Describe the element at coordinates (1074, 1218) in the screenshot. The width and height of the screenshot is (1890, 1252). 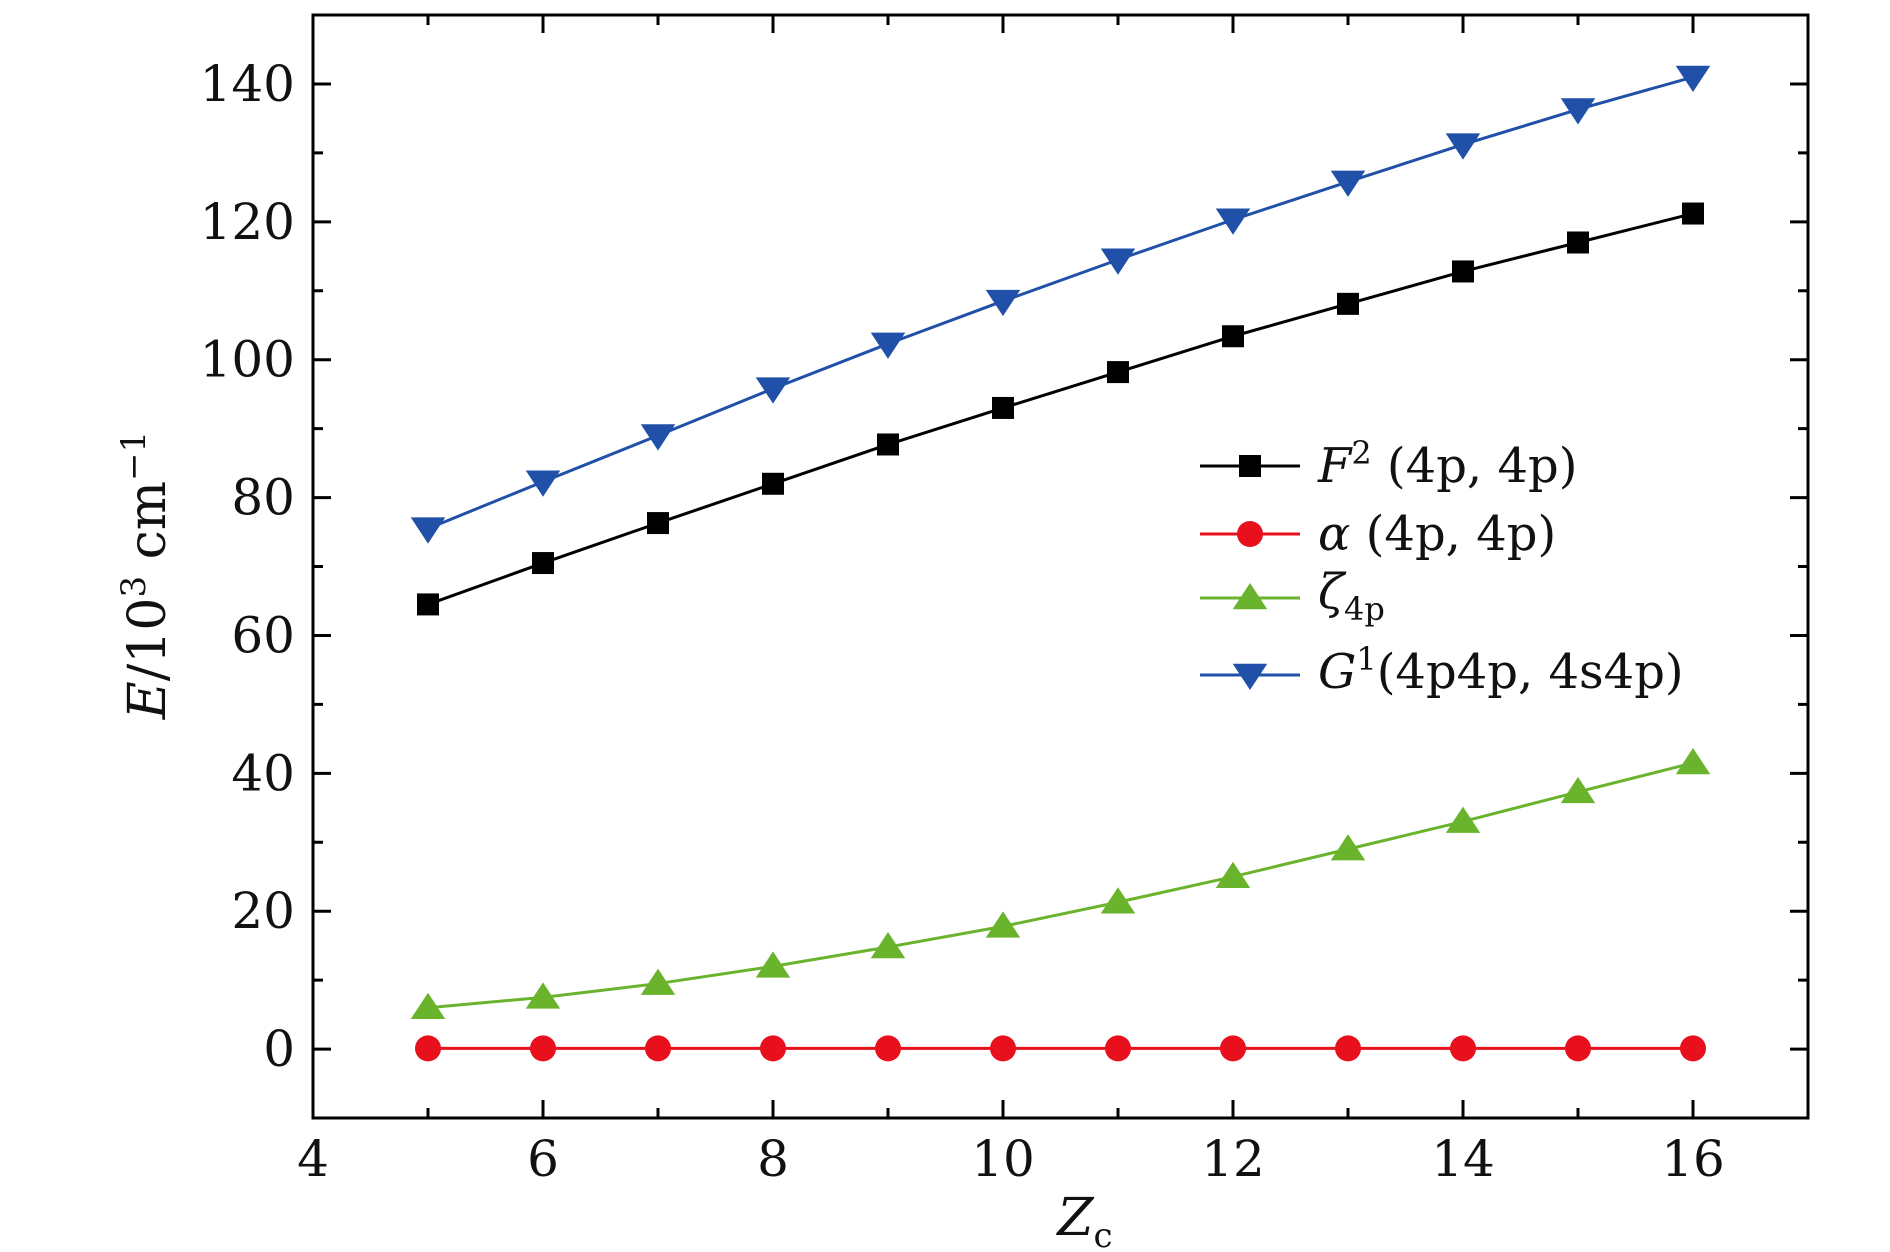
I see `x-axis-title-main: Z` at that location.